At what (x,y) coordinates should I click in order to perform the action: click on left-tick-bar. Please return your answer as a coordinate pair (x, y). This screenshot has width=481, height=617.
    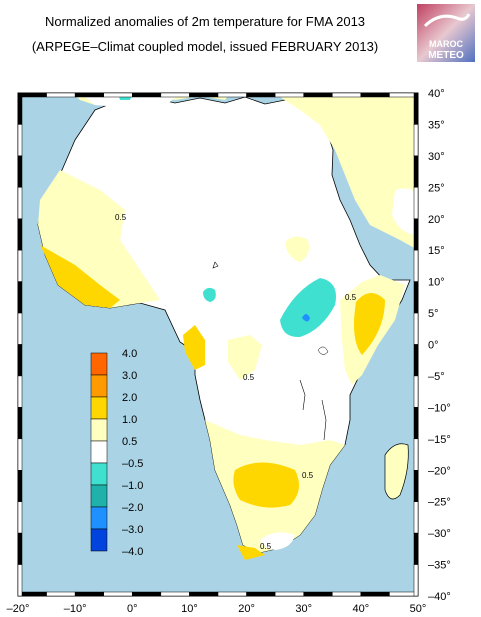
    Looking at the image, I should click on (20, 344).